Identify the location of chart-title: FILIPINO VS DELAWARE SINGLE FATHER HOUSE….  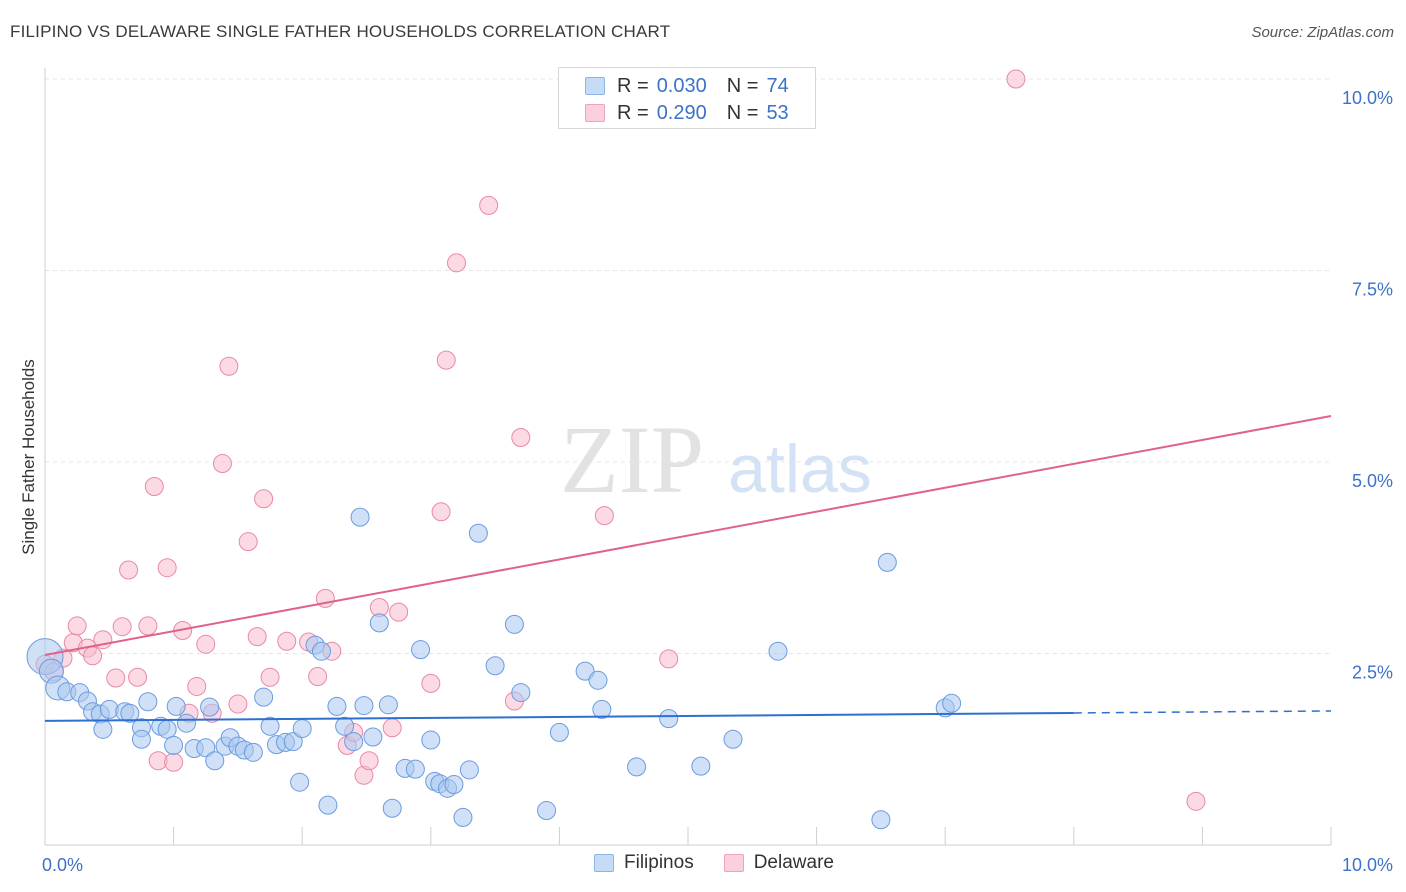
(340, 31).